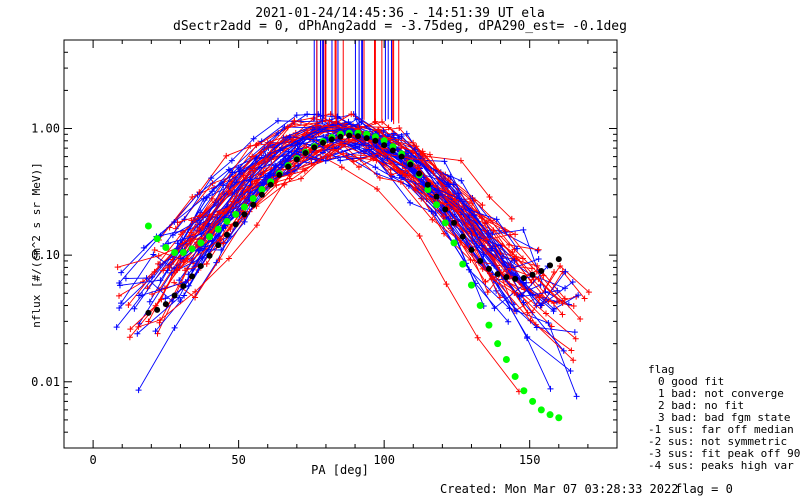 The width and height of the screenshot is (800, 500). I want to click on y-axis-label: nflux [#/(cm^2 s sr MeV)], so click(36, 245).